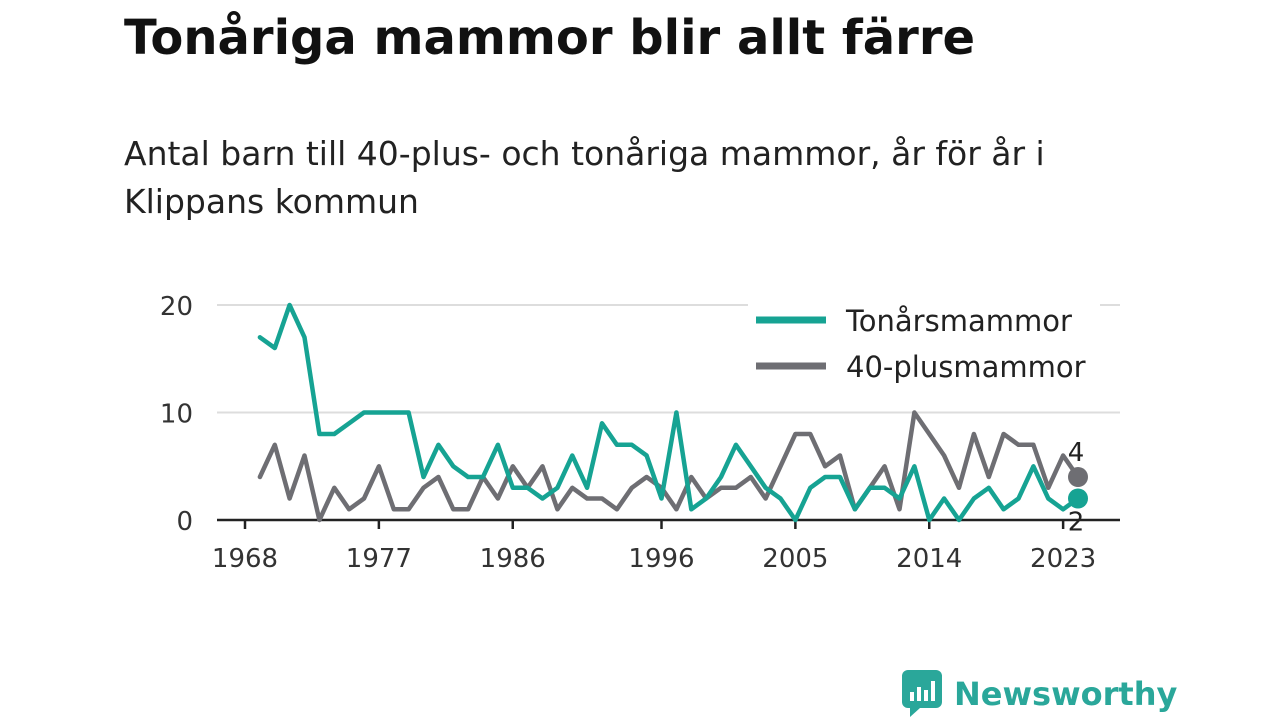 This screenshot has height=720, width=1280. What do you see at coordinates (1063, 559) in the screenshot?
I see `x-tick-label: 2023` at bounding box center [1063, 559].